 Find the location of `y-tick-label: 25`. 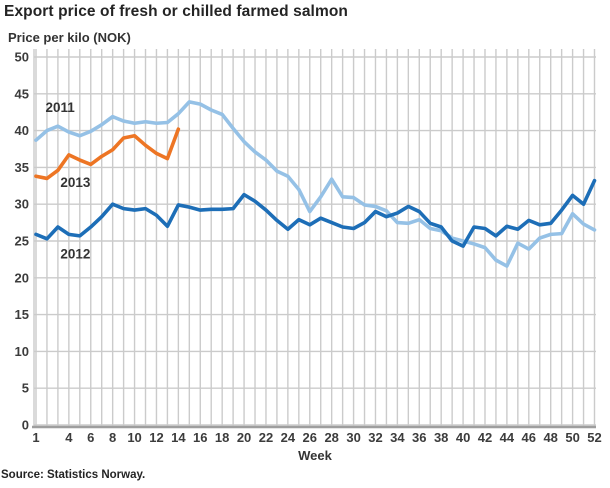

y-tick-label: 25 is located at coordinates (22, 241).